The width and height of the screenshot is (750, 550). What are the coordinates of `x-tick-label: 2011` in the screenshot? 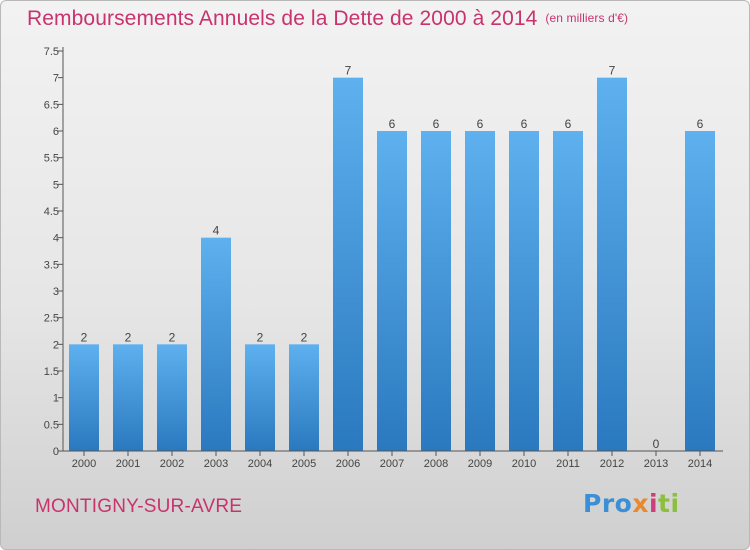 It's located at (568, 464).